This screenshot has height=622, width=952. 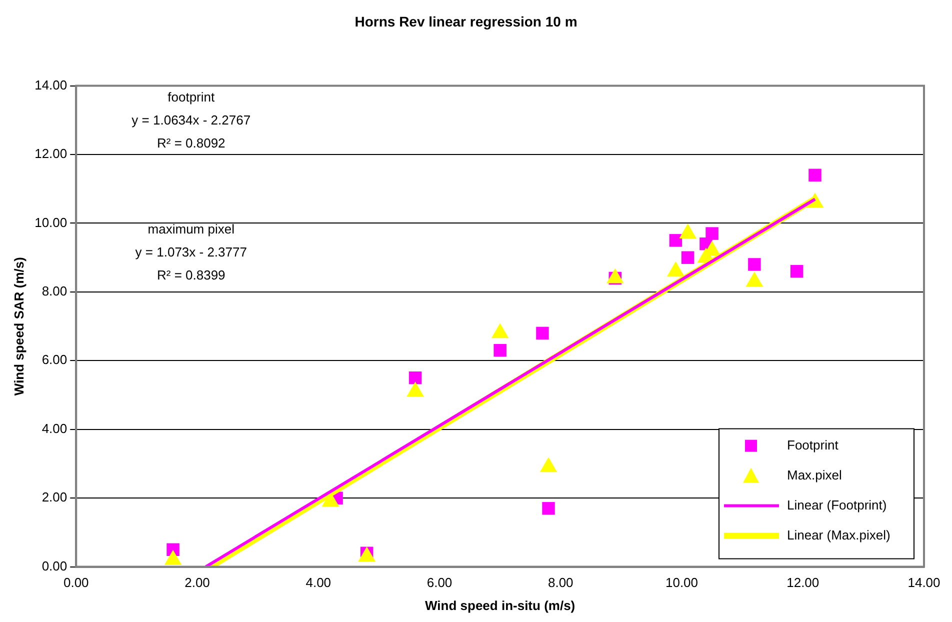 What do you see at coordinates (51, 84) in the screenshot?
I see `y-tick-label: 14.00` at bounding box center [51, 84].